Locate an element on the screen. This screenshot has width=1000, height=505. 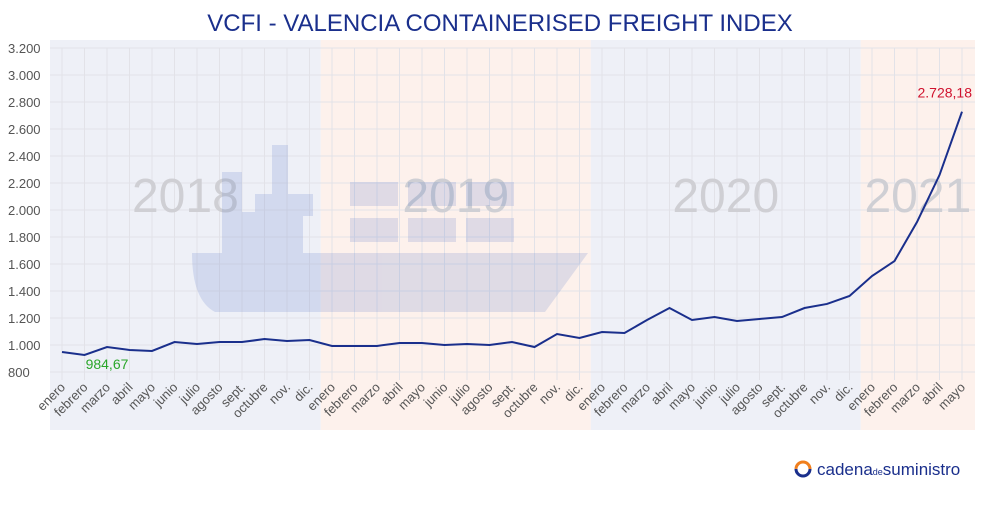
y-tick-label: 2.200 is located at coordinates (24, 183).